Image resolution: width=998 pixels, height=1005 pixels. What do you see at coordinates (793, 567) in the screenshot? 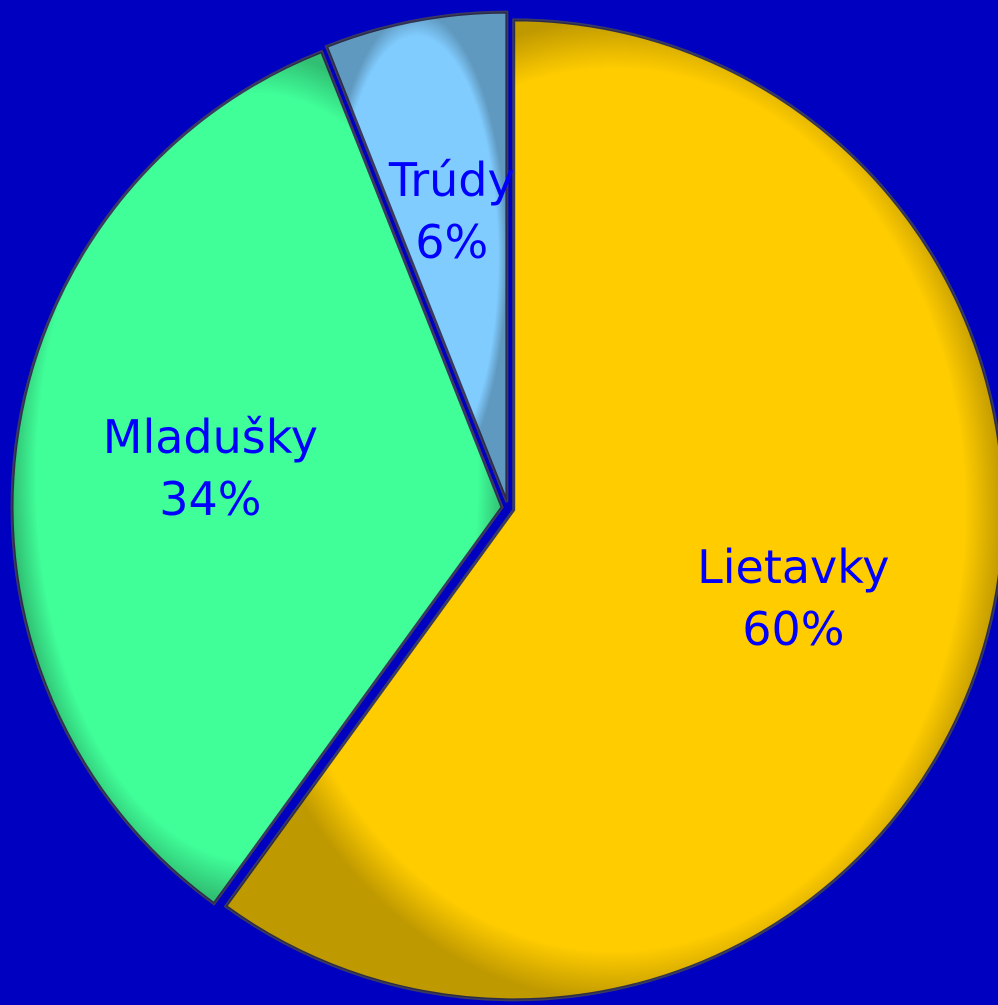
I see `slice-label: Lietavky` at bounding box center [793, 567].